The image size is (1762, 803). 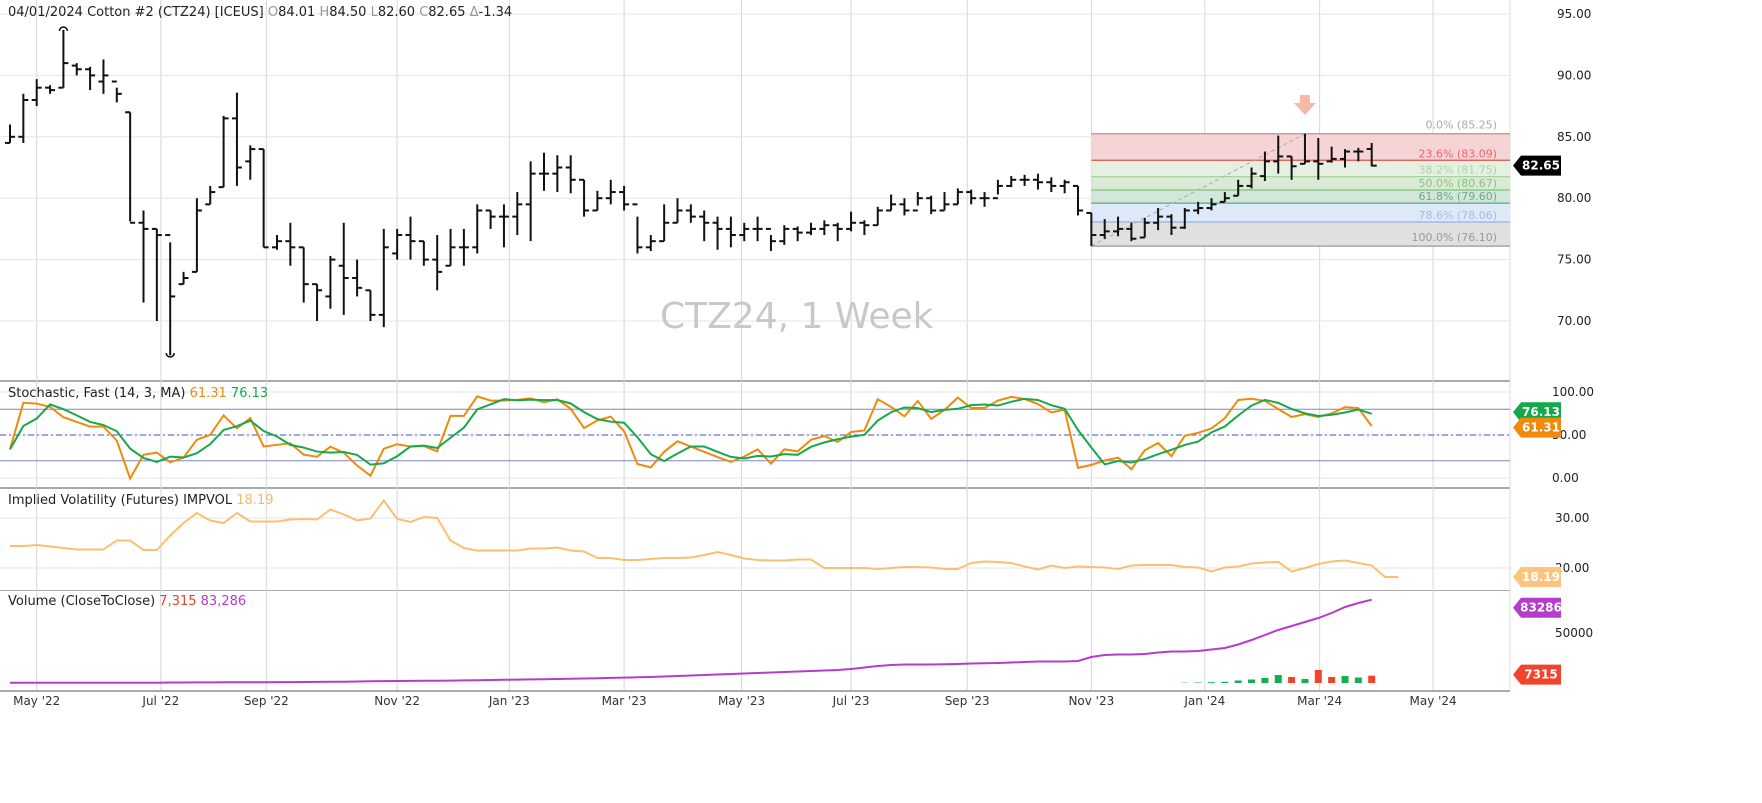 I want to click on low-label: L, so click(x=374, y=12).